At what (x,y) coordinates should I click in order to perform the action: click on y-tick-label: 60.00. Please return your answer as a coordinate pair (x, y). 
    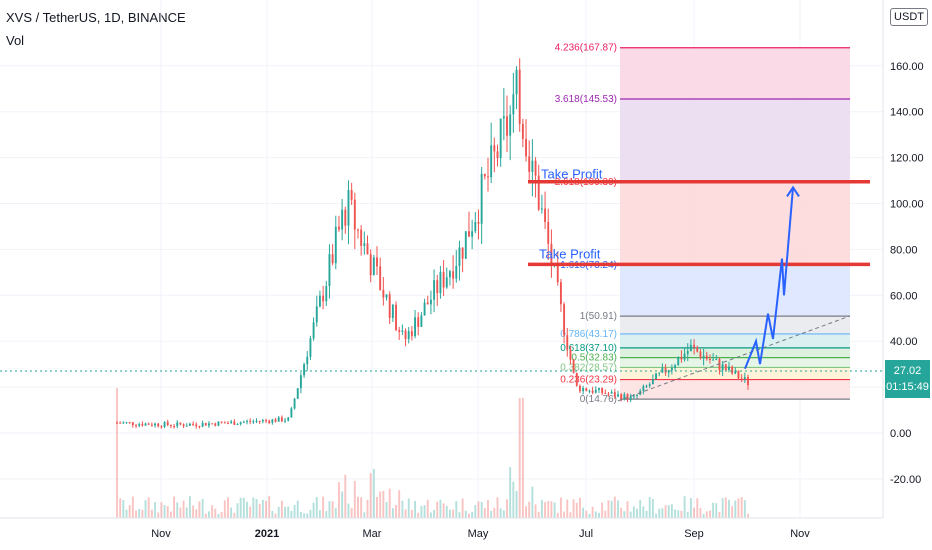
    Looking at the image, I should click on (904, 296).